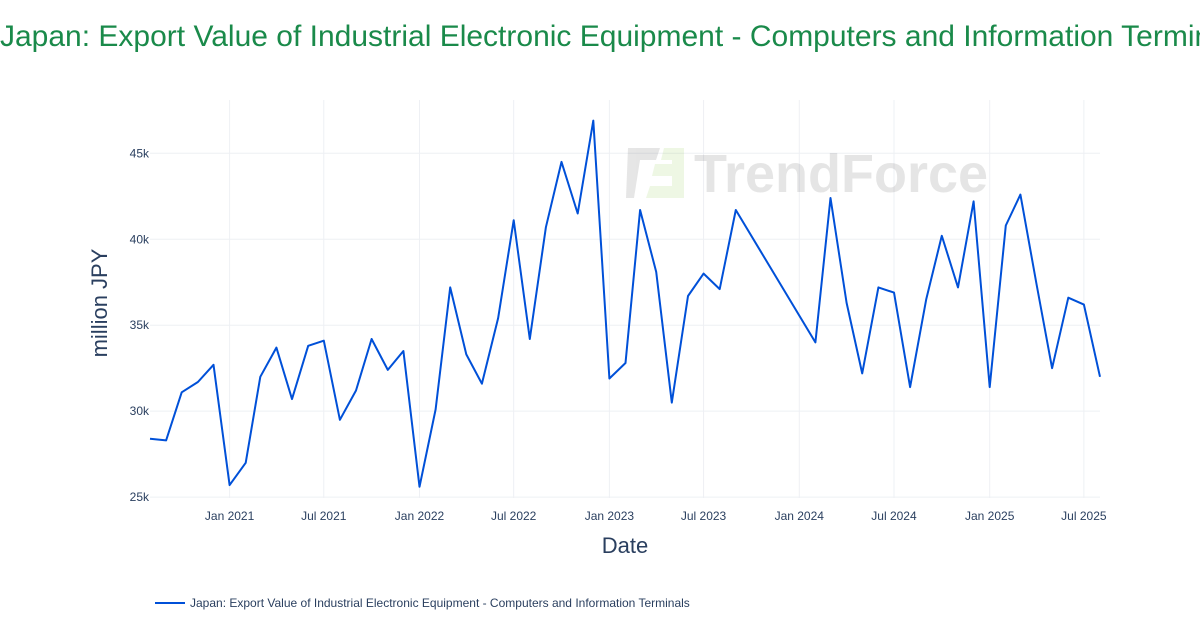  I want to click on x-tick-label: Jul 2021, so click(324, 516).